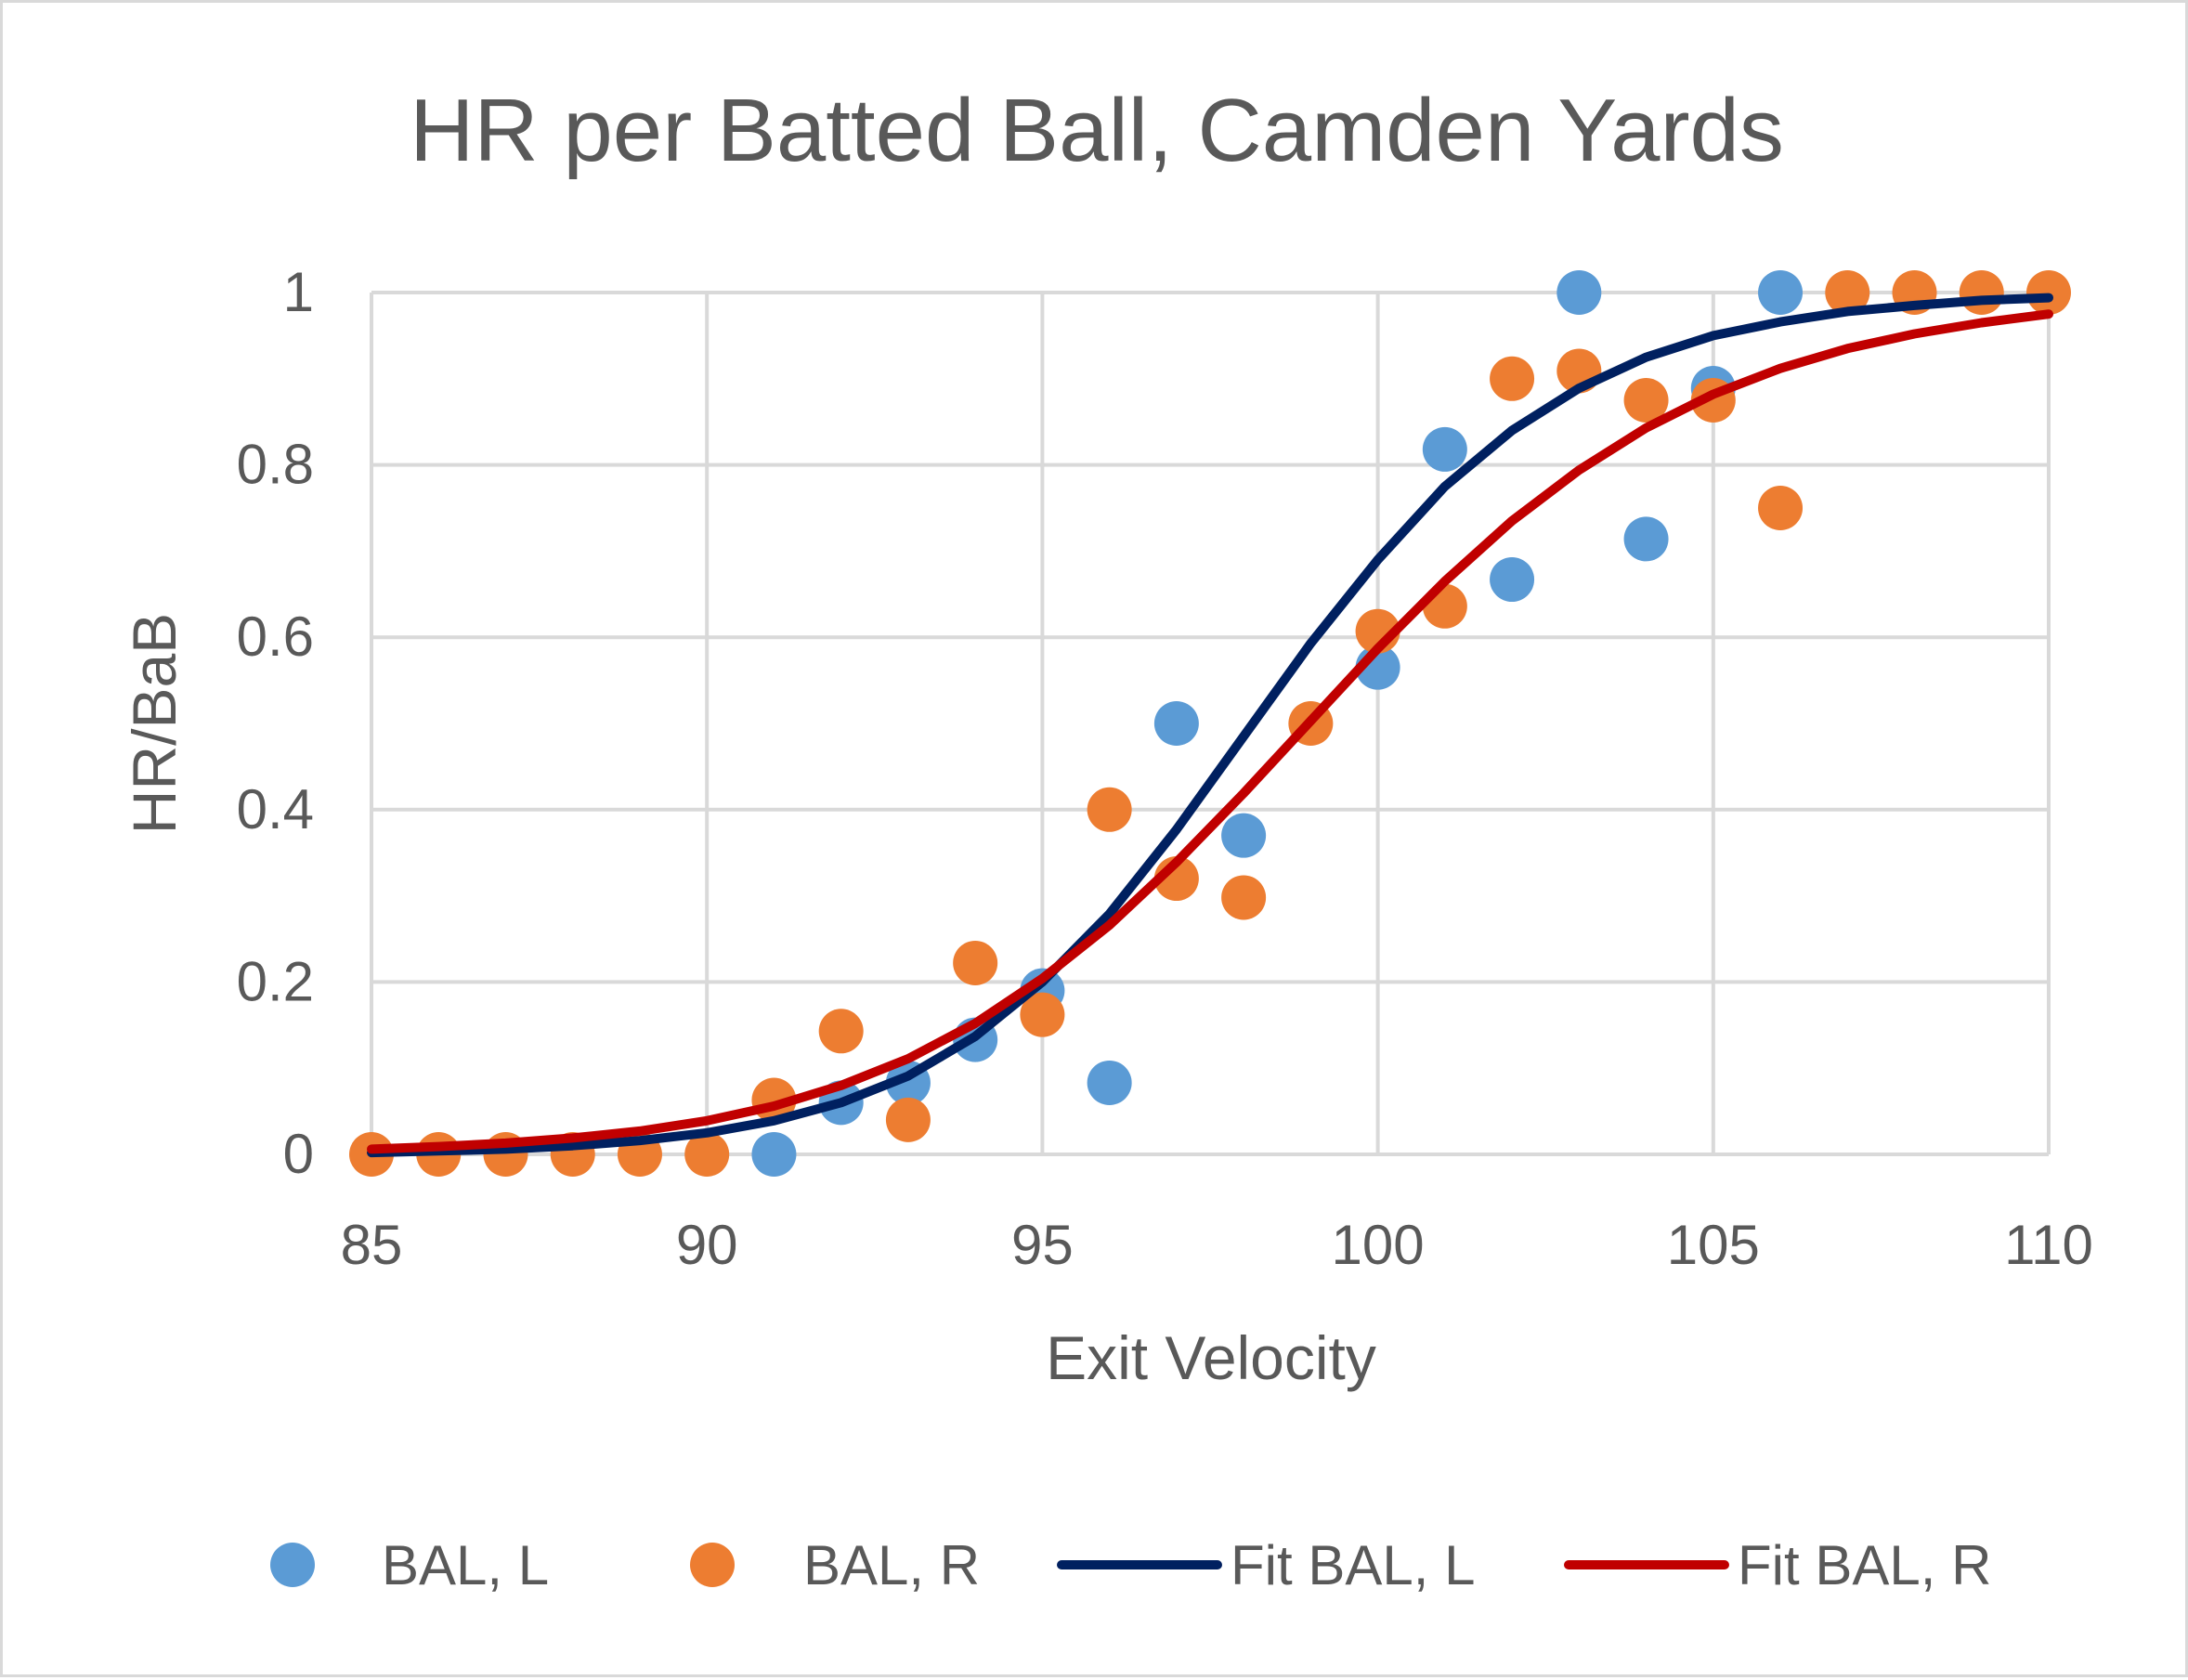 The height and width of the screenshot is (1680, 2188). I want to click on x-tick-label: 100, so click(1378, 1245).